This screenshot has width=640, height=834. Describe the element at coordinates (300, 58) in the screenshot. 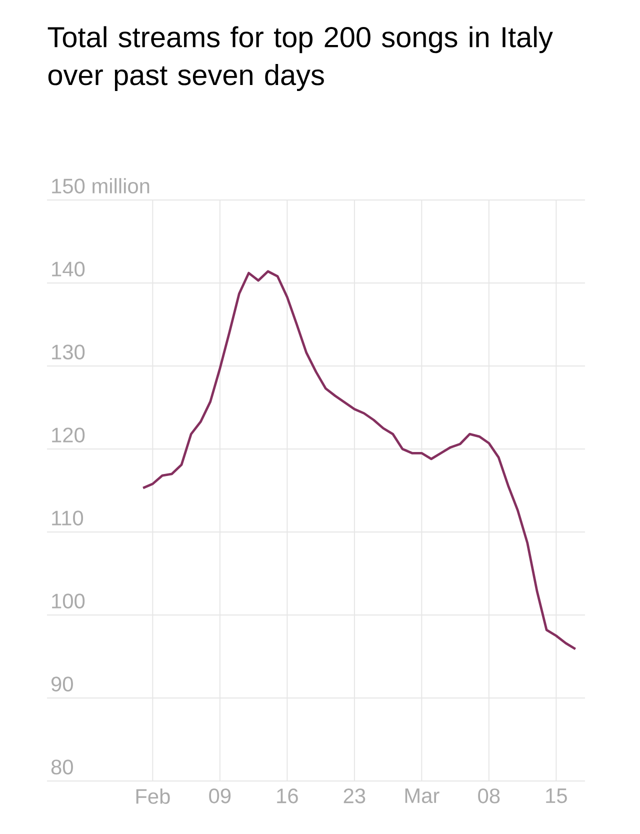

I see `chart-title: Total streams for top 200 songs in Italy over past seven days` at that location.